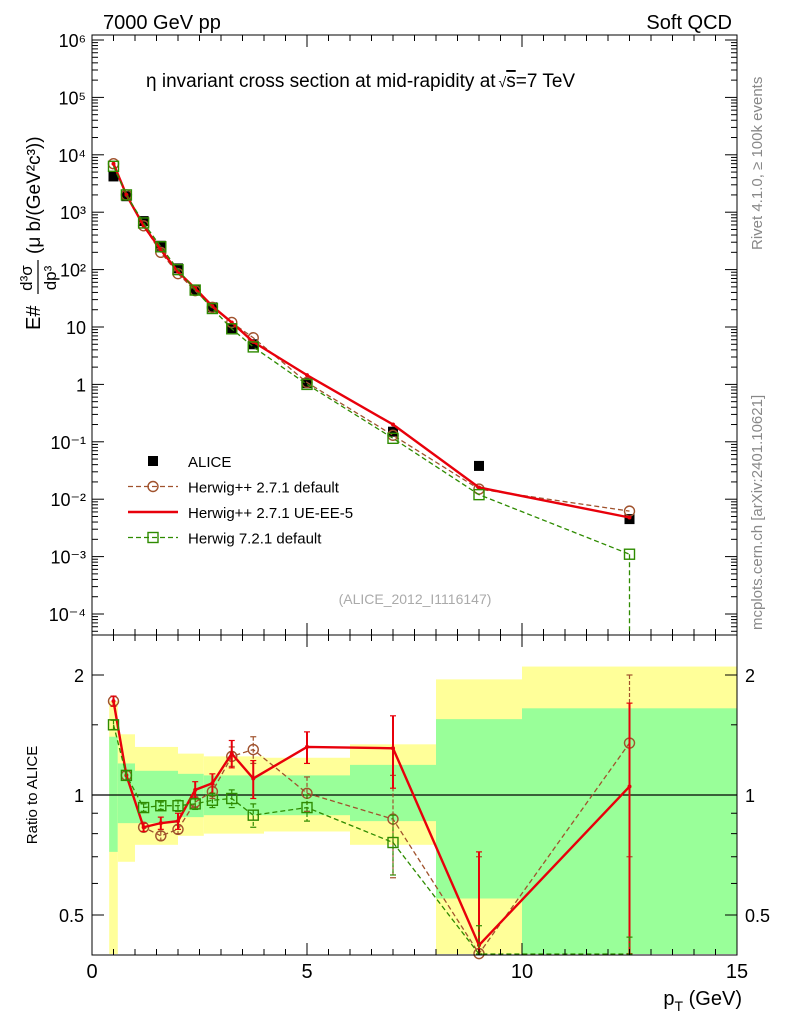  What do you see at coordinates (702, 1001) in the screenshot?
I see `x-axis-label: pT (GeV)` at bounding box center [702, 1001].